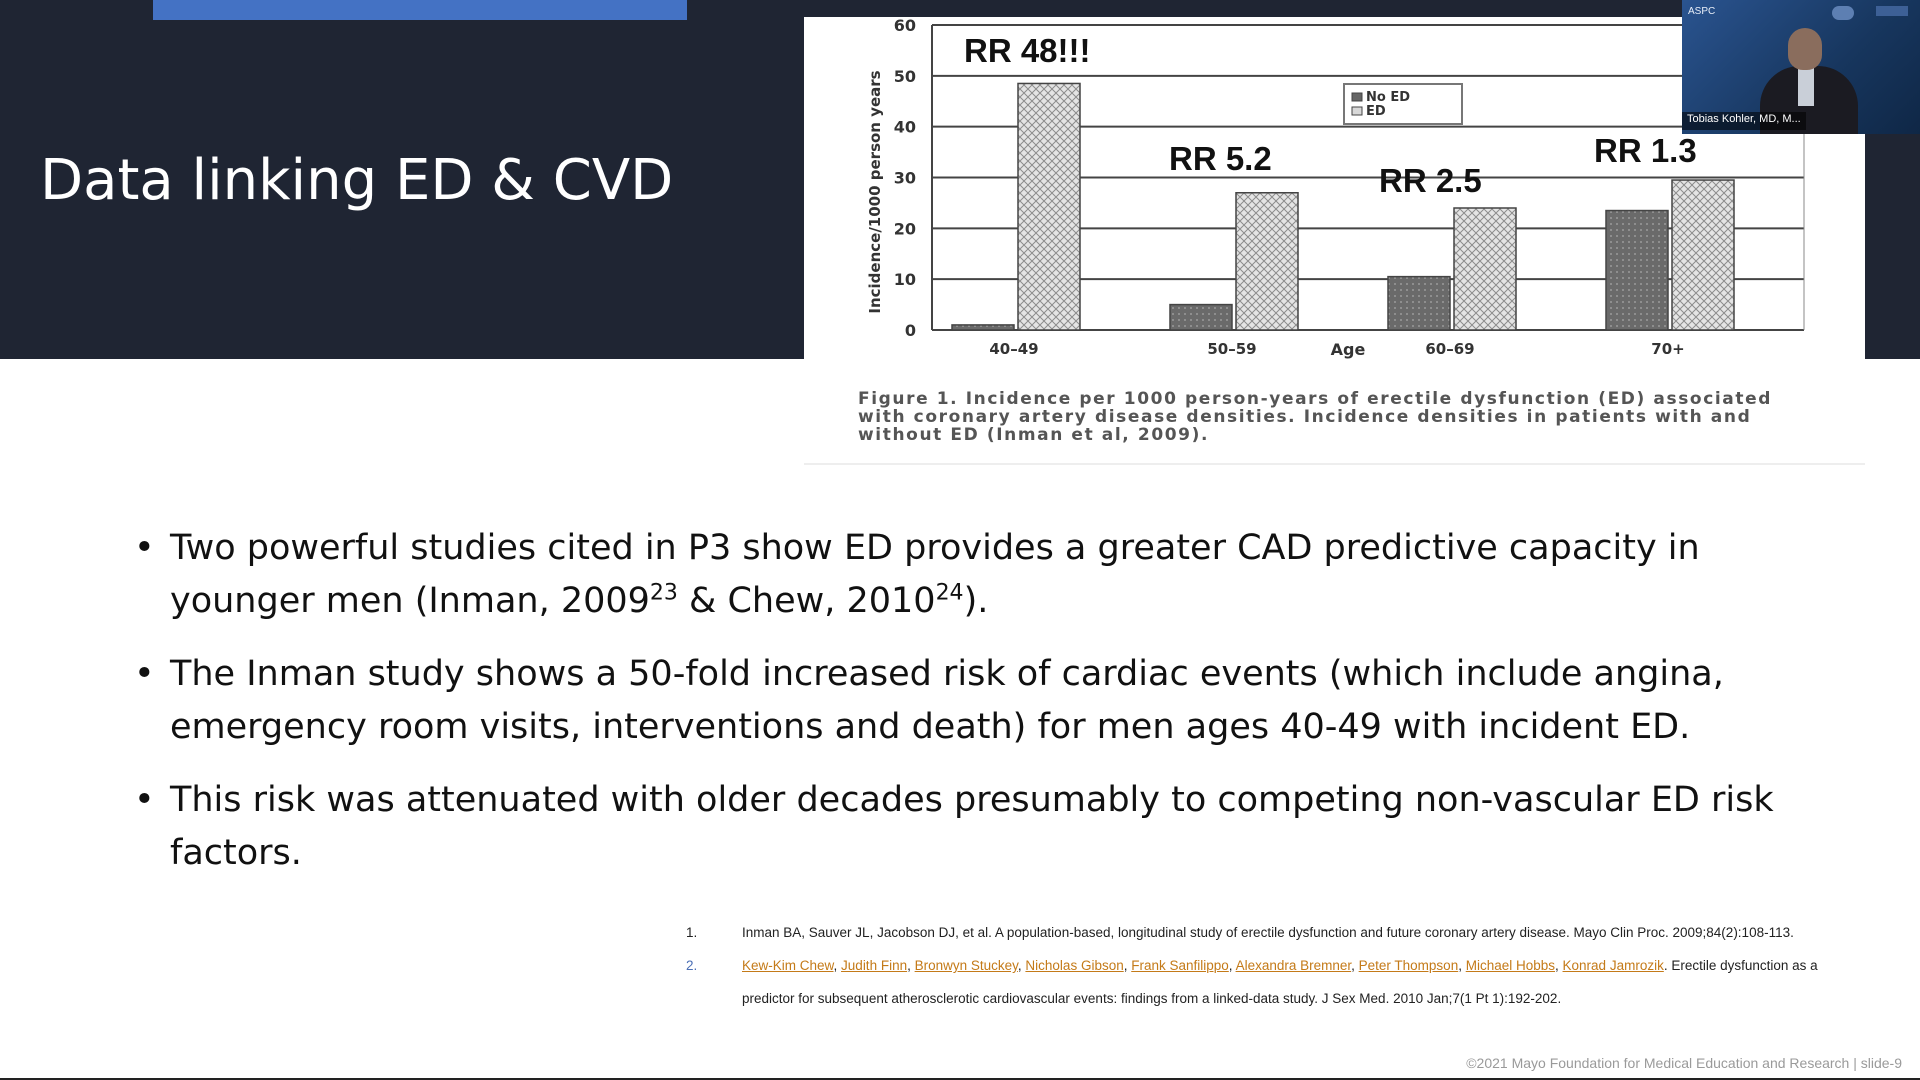 This screenshot has height=1080, width=1920. Describe the element at coordinates (1376, 111) in the screenshot. I see `legend-label: ED` at that location.